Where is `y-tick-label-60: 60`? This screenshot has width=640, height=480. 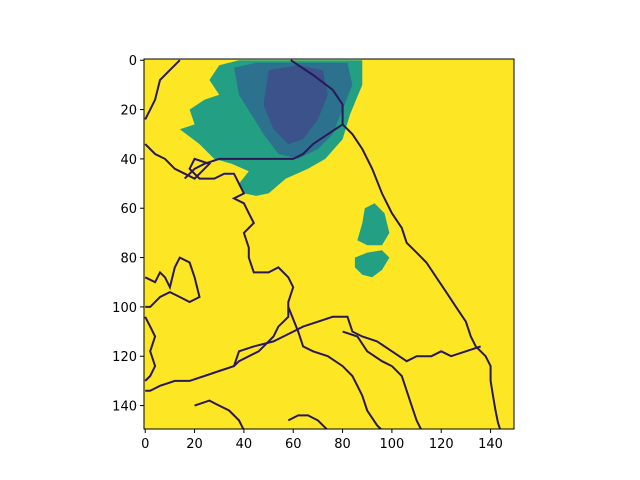
y-tick-label-60: 60 is located at coordinates (128, 209).